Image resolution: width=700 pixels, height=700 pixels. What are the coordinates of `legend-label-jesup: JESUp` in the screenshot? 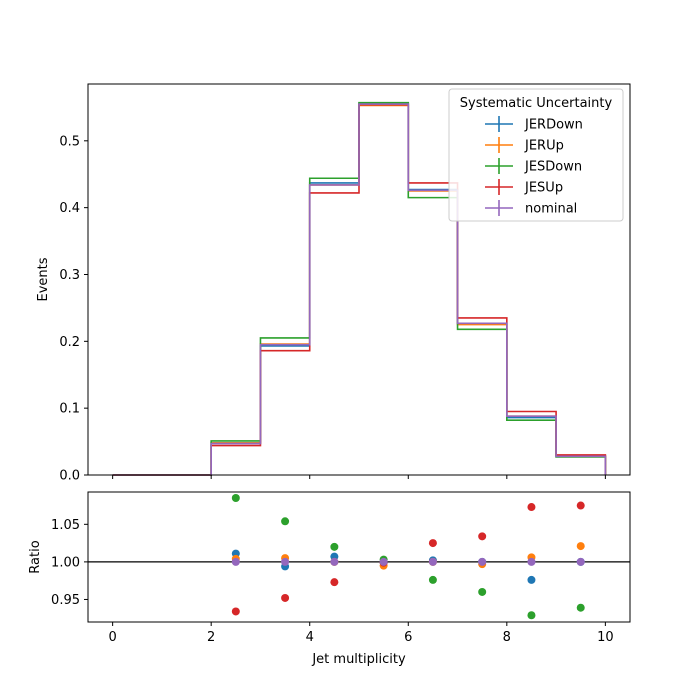 It's located at (543, 188).